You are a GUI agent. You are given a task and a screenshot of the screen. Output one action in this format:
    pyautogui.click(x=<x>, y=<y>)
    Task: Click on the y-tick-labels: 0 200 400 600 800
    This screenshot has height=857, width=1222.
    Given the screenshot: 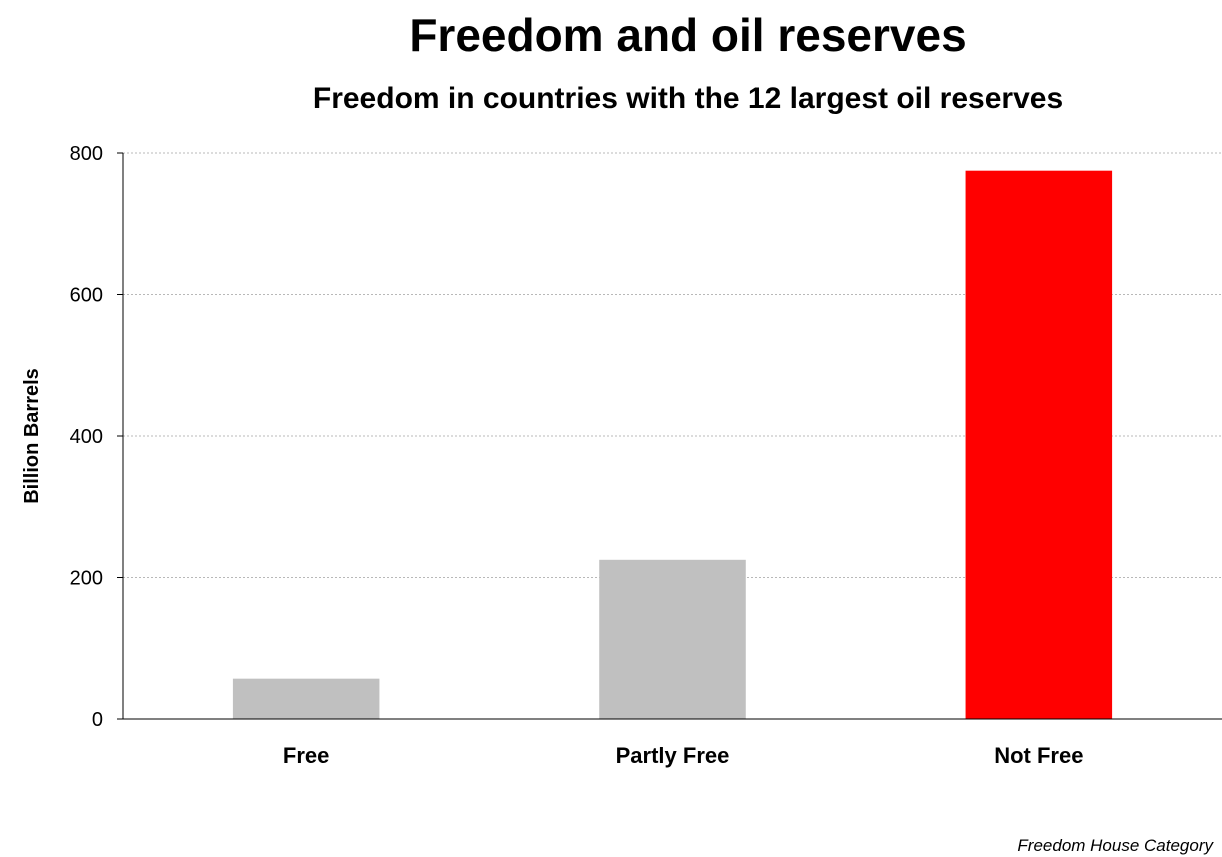 What is the action you would take?
    pyautogui.click(x=86, y=437)
    